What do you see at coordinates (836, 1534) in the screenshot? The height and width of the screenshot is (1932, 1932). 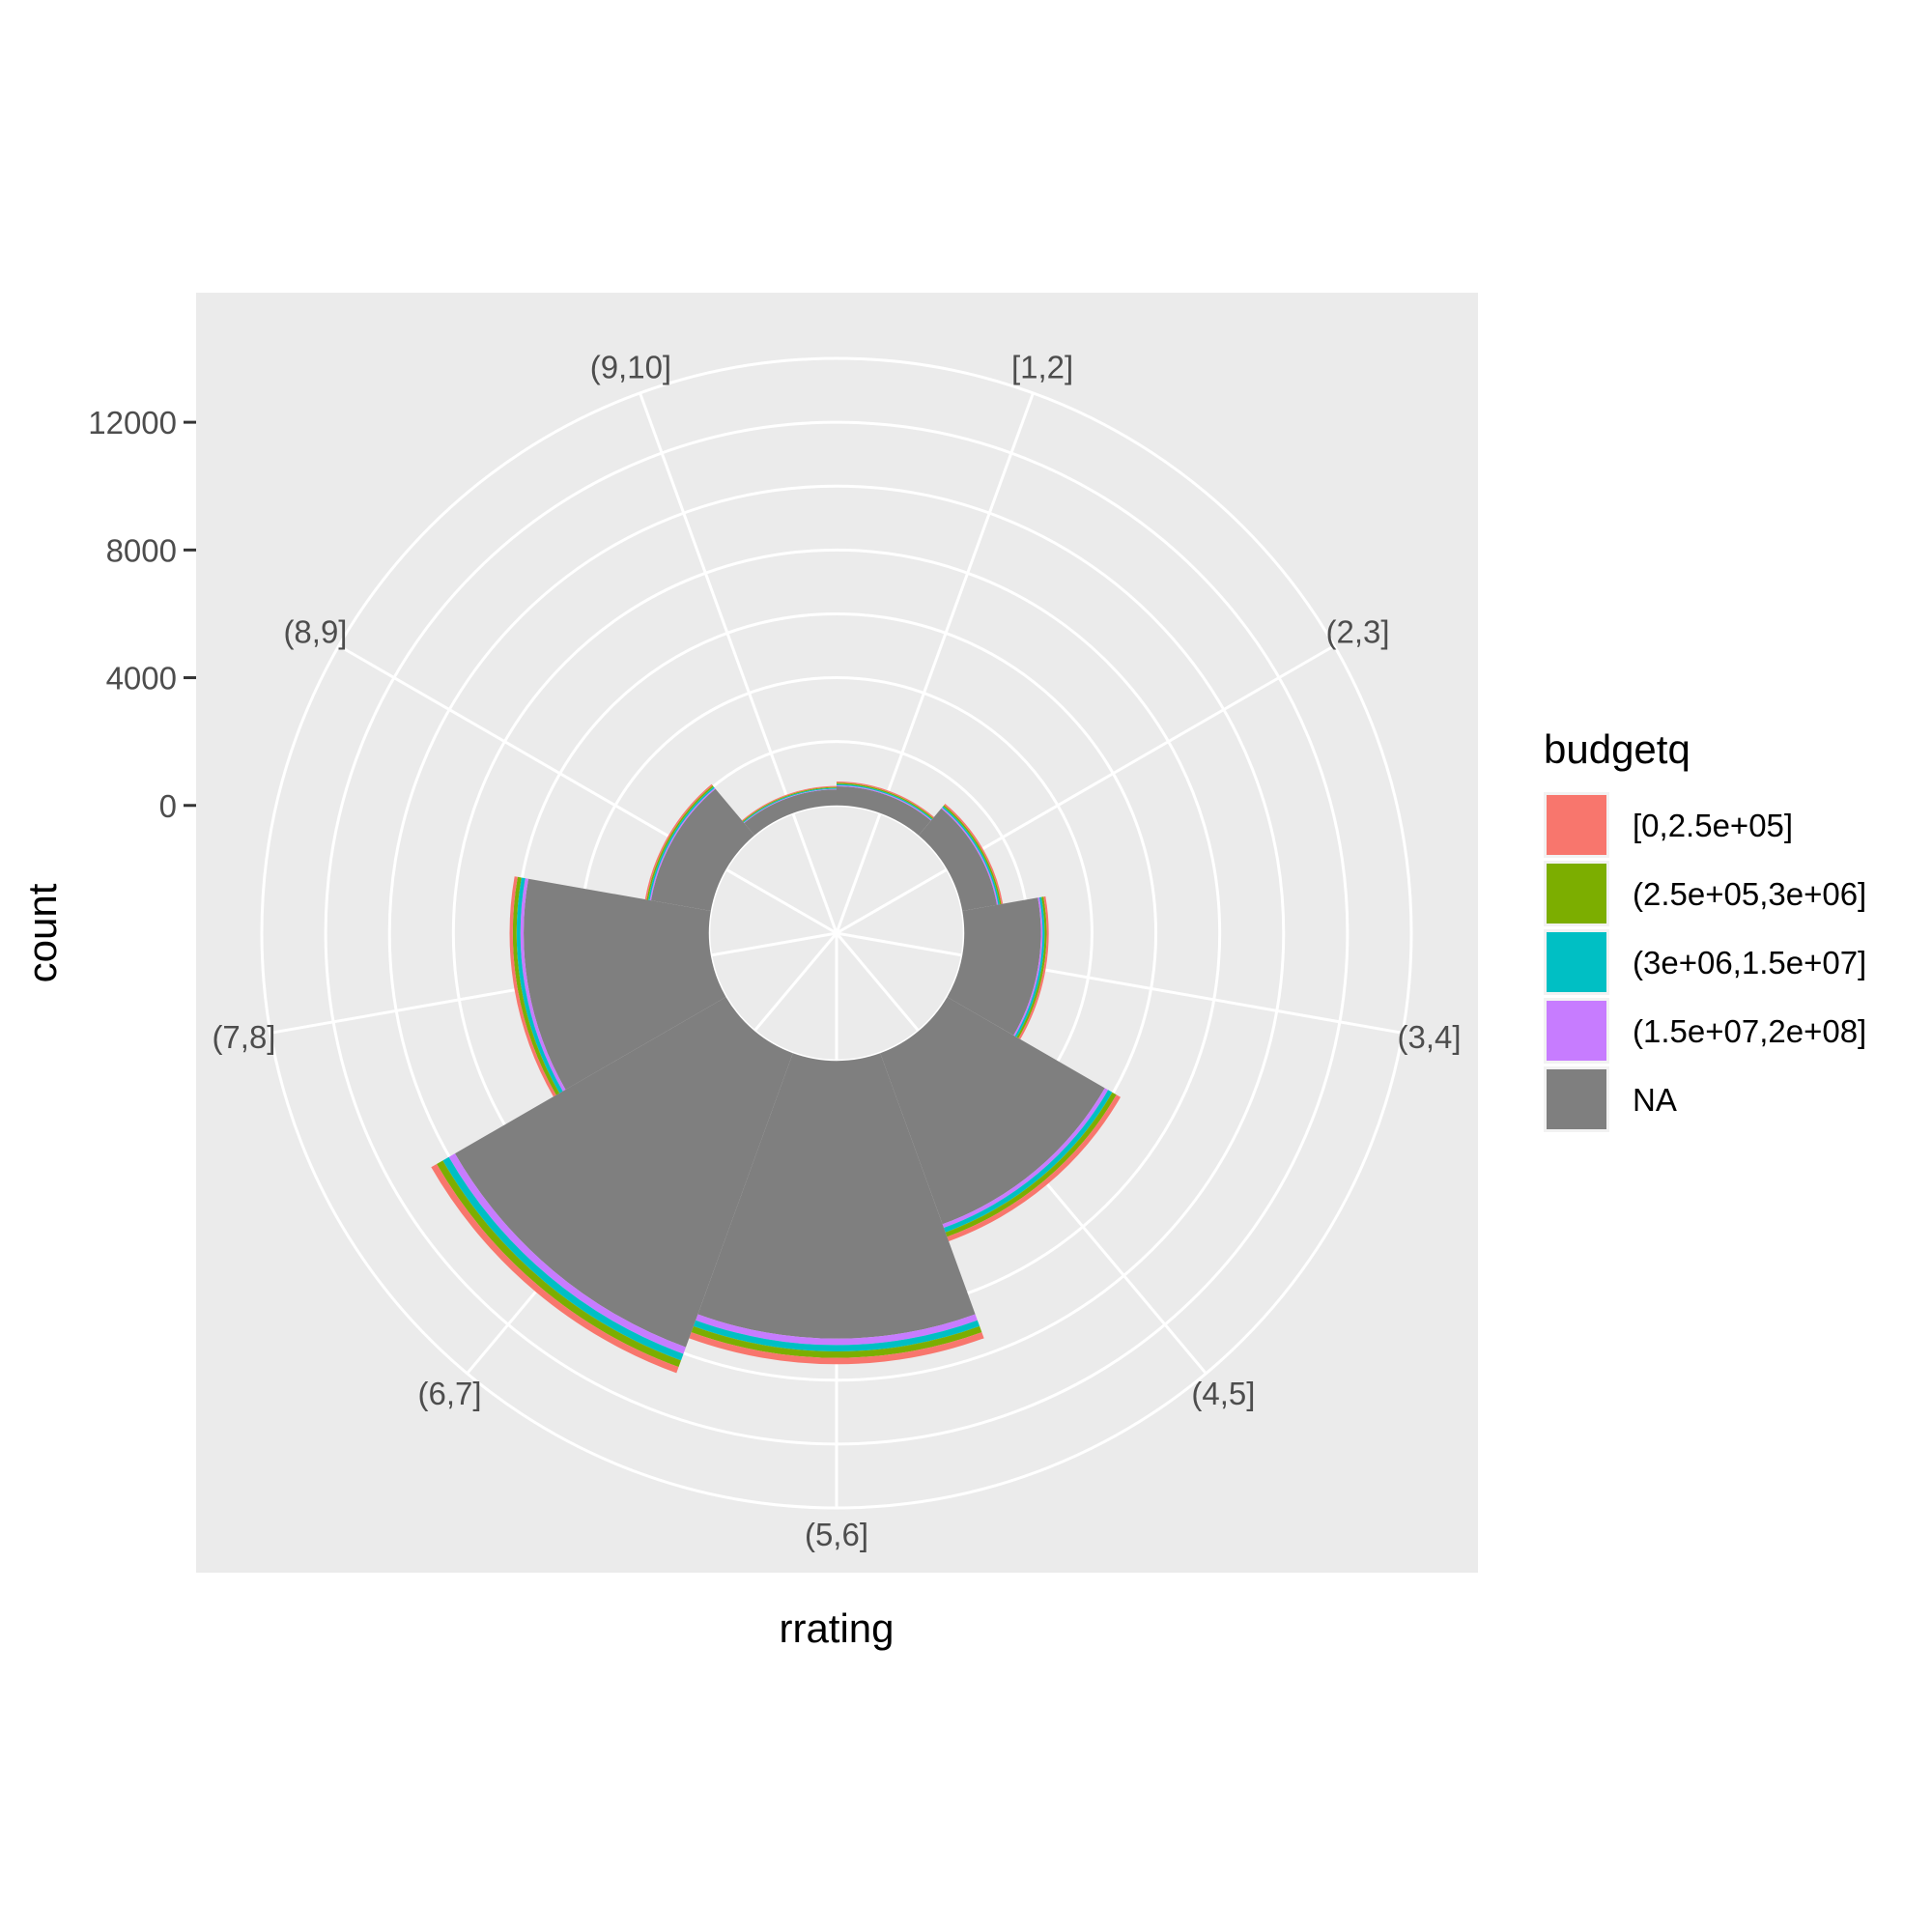 I see `x-tick-label: (5,6]` at bounding box center [836, 1534].